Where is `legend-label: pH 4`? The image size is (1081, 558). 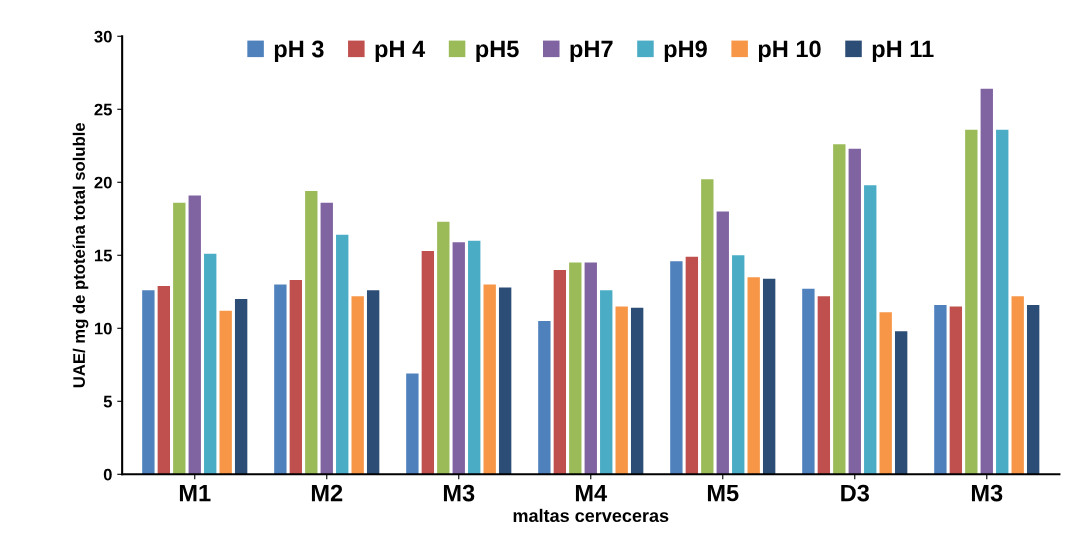
legend-label: pH 4 is located at coordinates (400, 51).